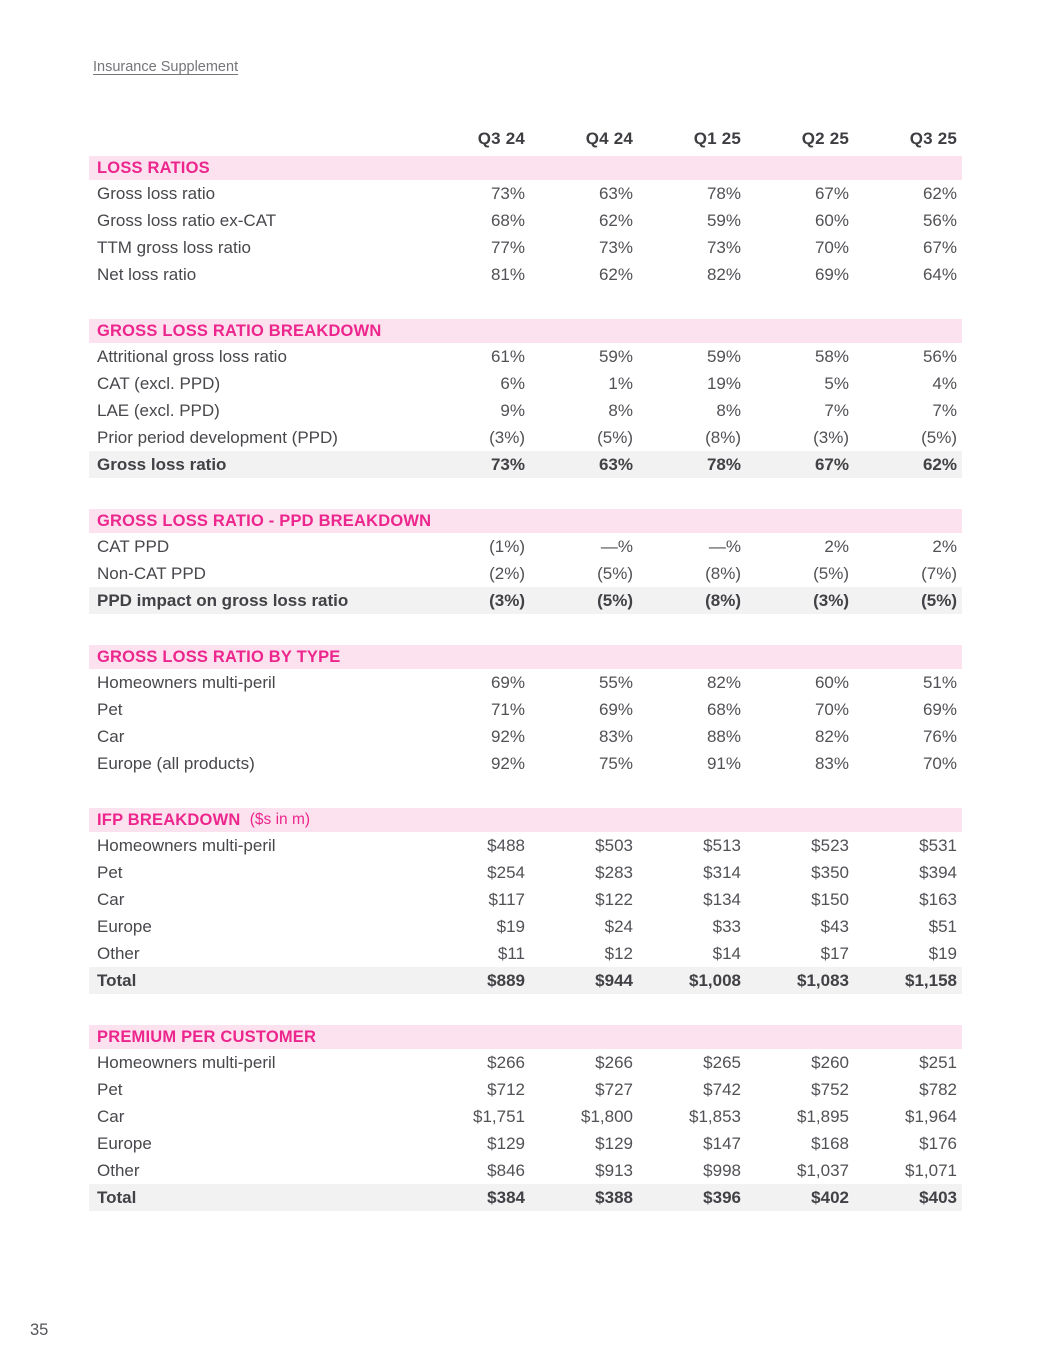  I want to click on table-row: Pet 71% 69% 68% 70% 69%, so click(525, 709).